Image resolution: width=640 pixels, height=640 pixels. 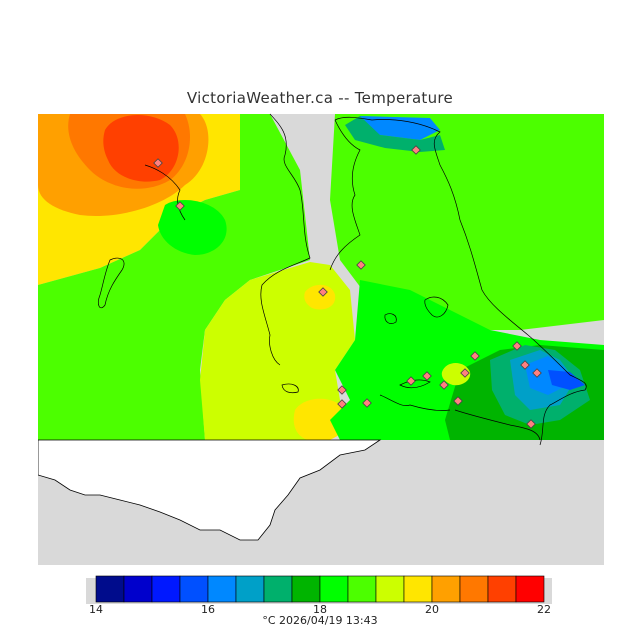 What do you see at coordinates (566, 380) in the screenshot?
I see `field-east-blue2` at bounding box center [566, 380].